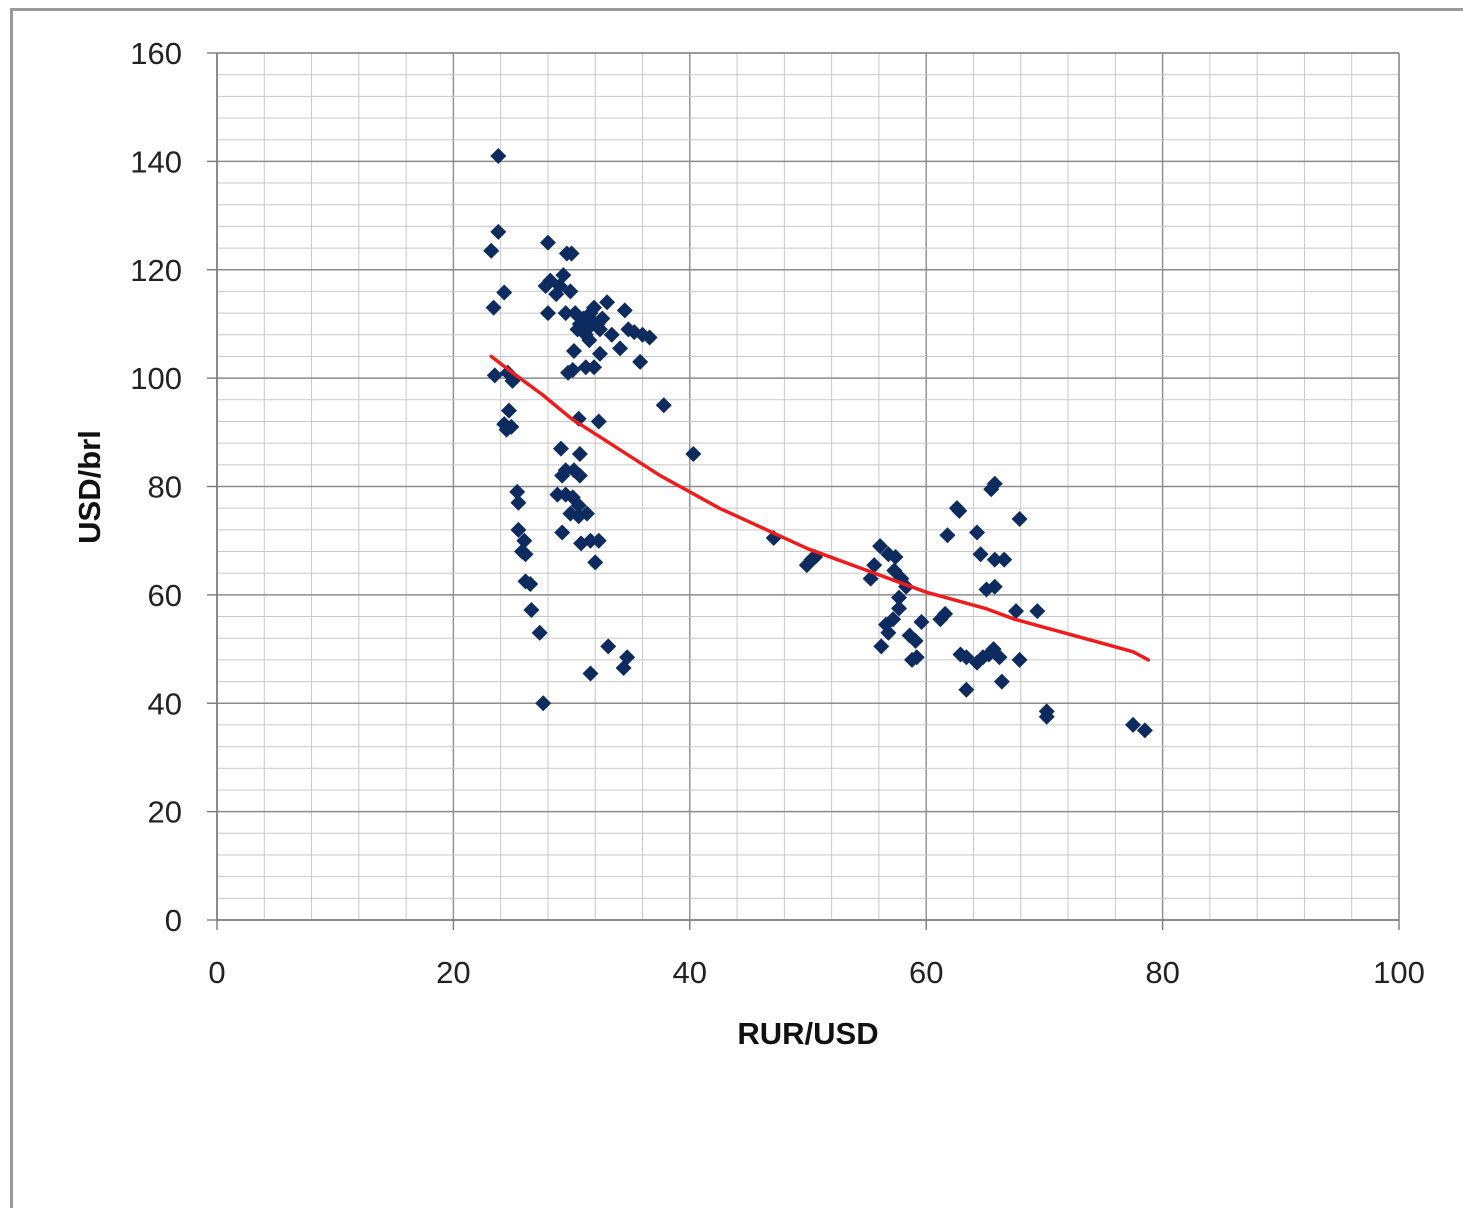 The height and width of the screenshot is (1208, 1463). I want to click on y-tick-label: 120, so click(156, 270).